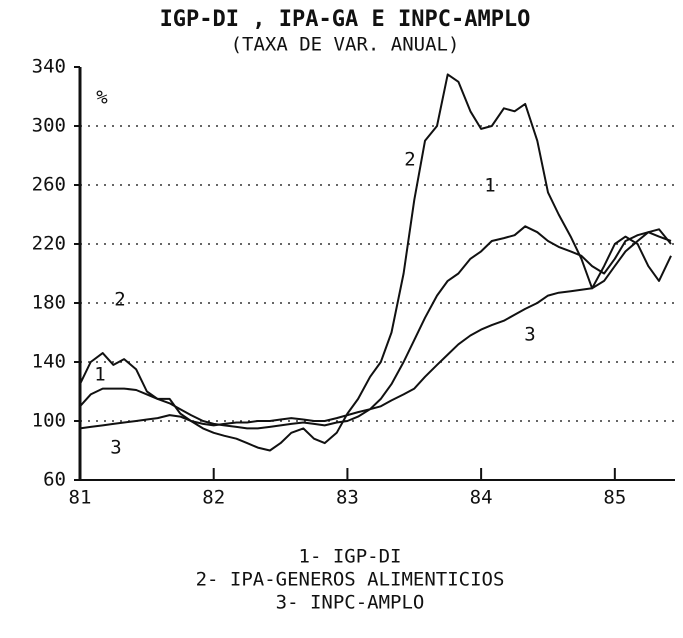  What do you see at coordinates (350, 603) in the screenshot?
I see `legend-entry: 3- INPC-AMPLO` at bounding box center [350, 603].